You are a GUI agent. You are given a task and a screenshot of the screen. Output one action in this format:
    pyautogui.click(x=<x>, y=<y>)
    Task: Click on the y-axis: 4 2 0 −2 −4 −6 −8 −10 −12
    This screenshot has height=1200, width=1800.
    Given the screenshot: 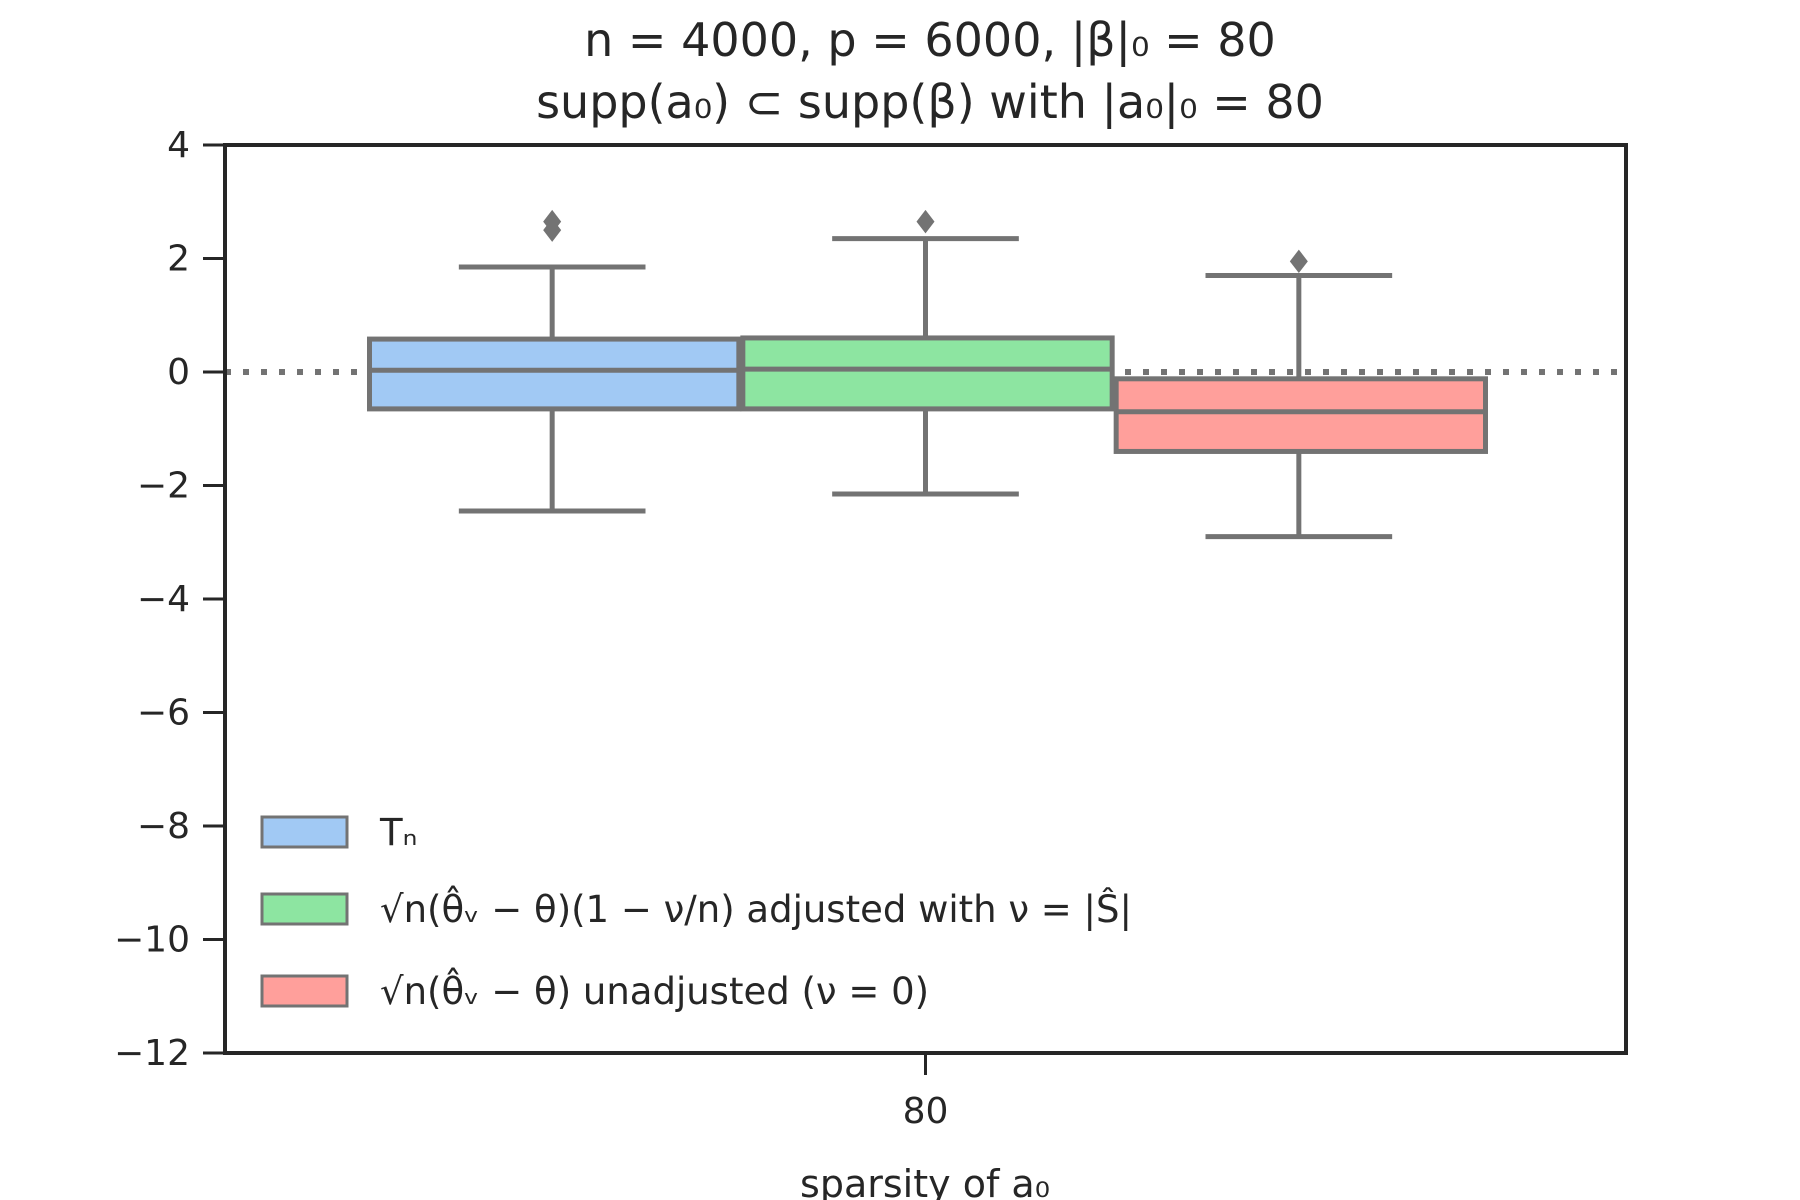 What is the action you would take?
    pyautogui.click(x=169, y=599)
    